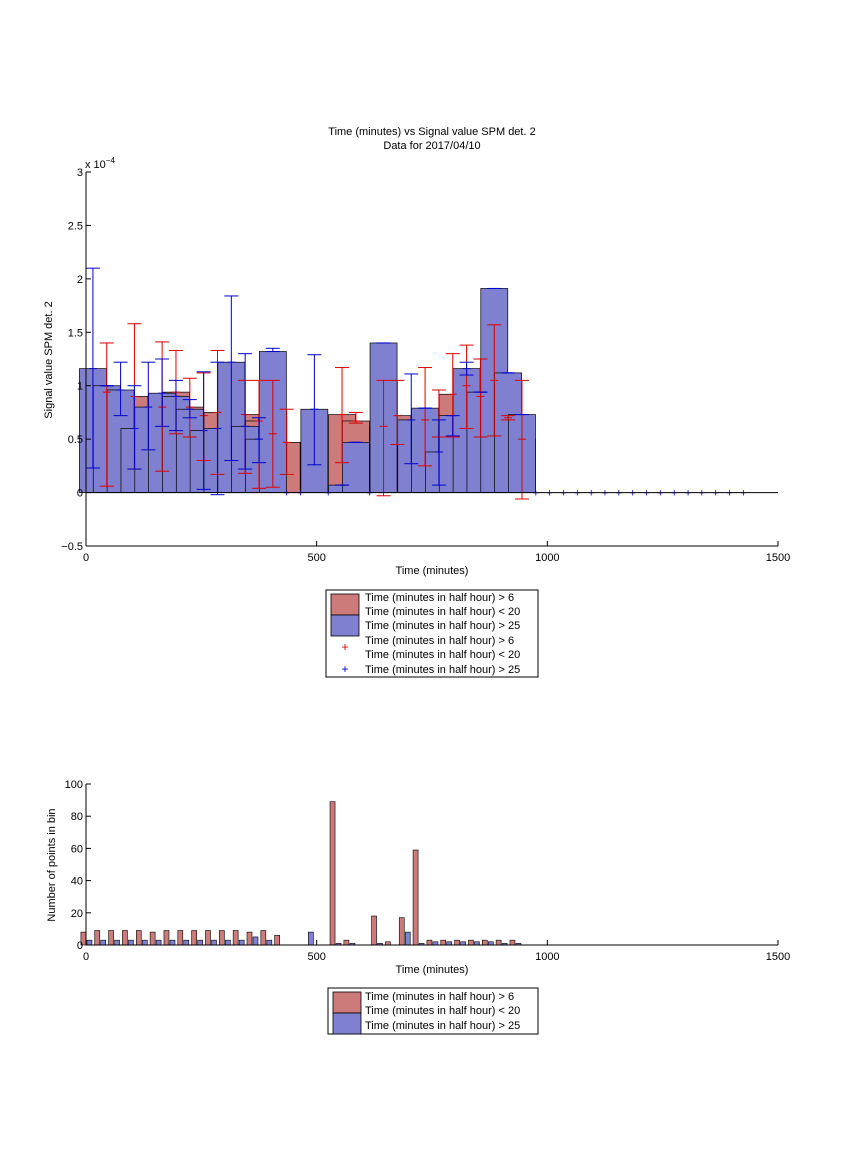  I want to click on chart2-y-tick-label: 20, so click(77, 914).